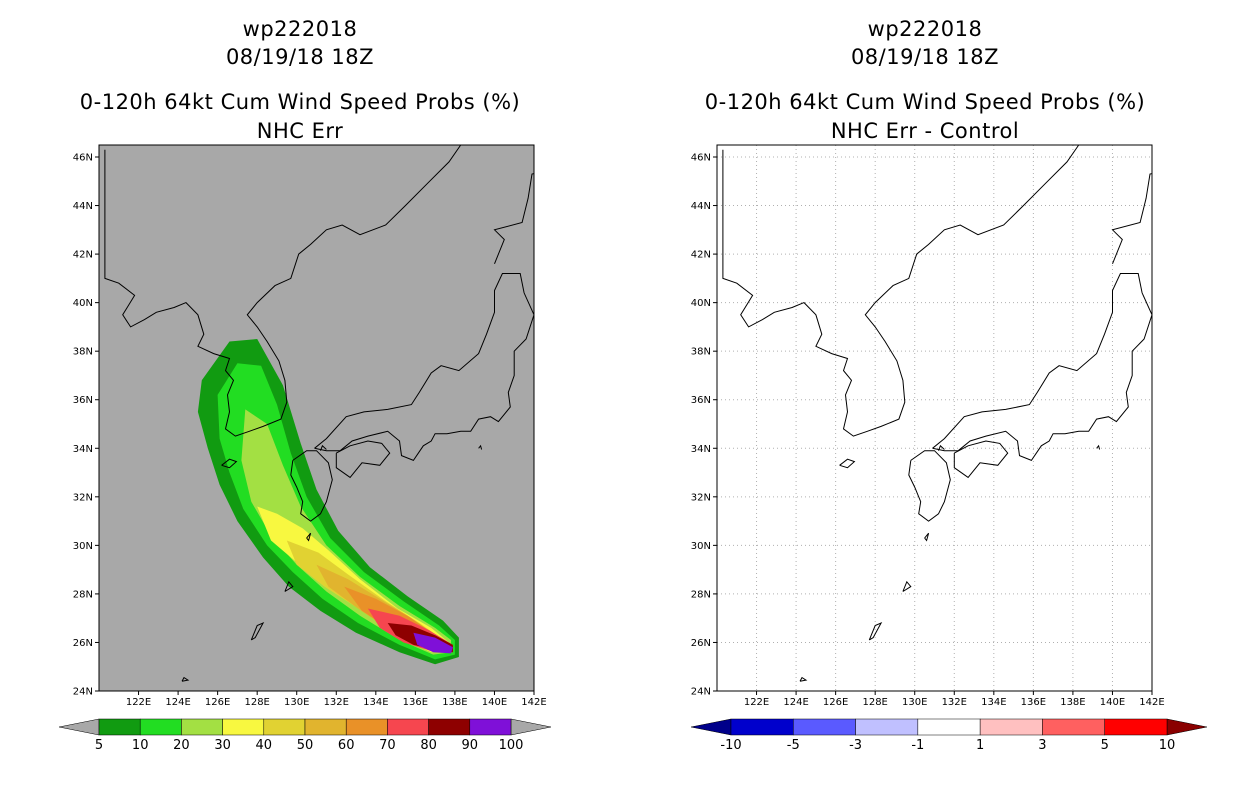 The width and height of the screenshot is (1236, 800). What do you see at coordinates (300, 131) in the screenshot?
I see `subtitle: NHC Err` at bounding box center [300, 131].